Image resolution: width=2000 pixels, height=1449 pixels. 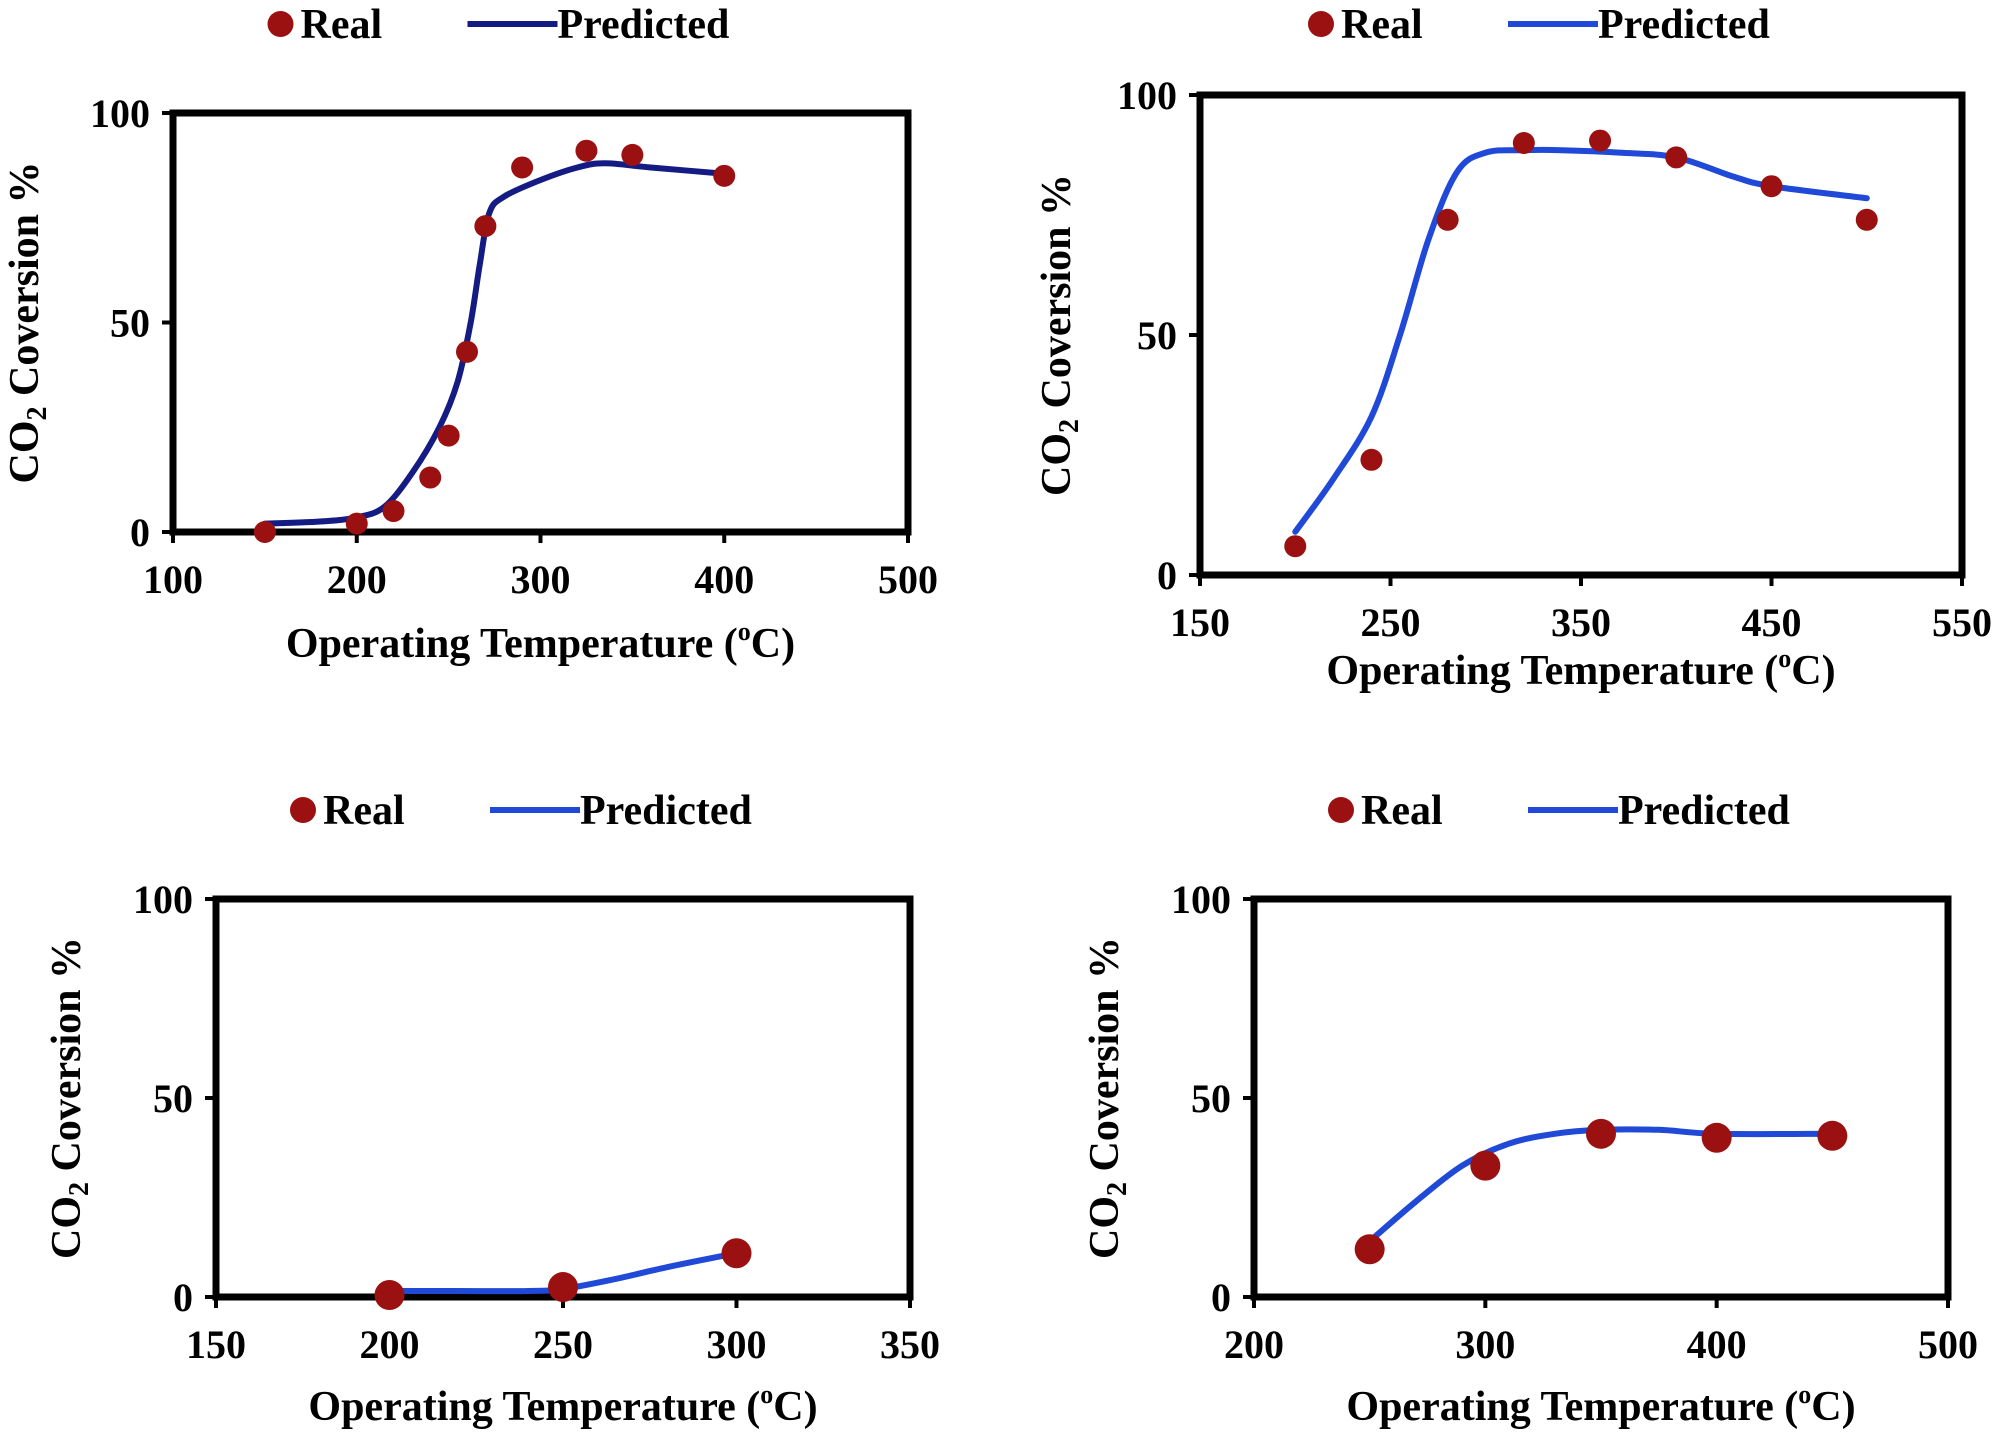 What do you see at coordinates (173, 579) in the screenshot?
I see `x-tick-label: 100` at bounding box center [173, 579].